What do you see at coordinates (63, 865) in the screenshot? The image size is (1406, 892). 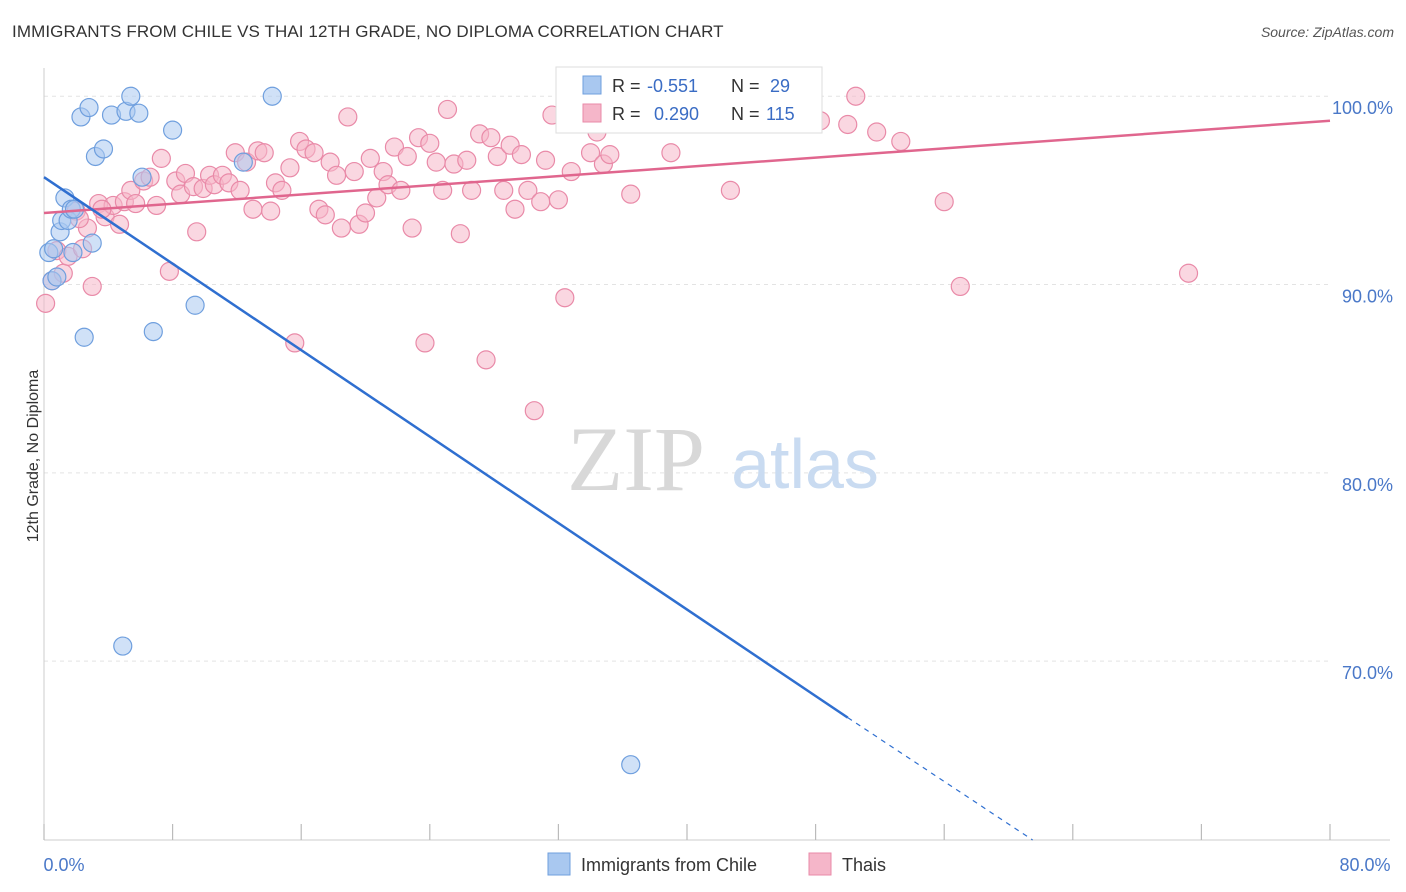 I see `x-tick-label-min: 0.0%` at bounding box center [63, 865].